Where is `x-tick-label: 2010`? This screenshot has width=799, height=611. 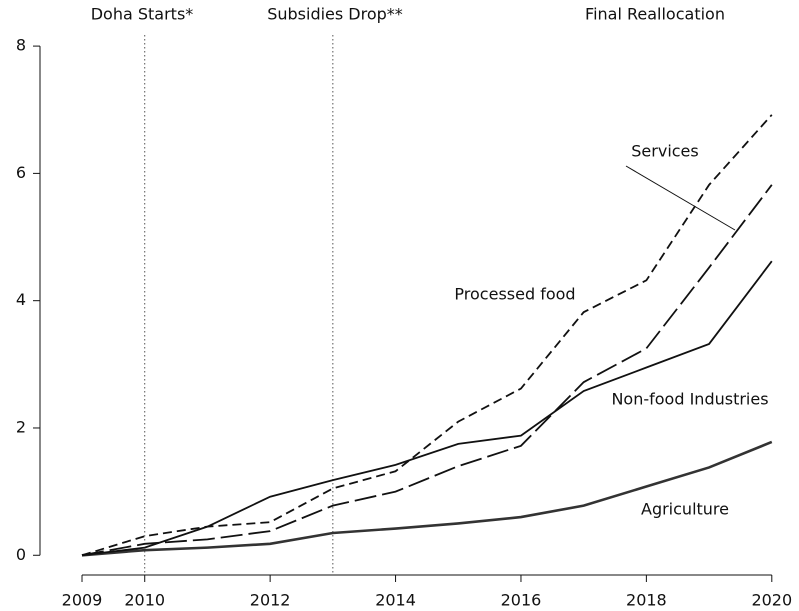 x-tick-label: 2010 is located at coordinates (144, 600).